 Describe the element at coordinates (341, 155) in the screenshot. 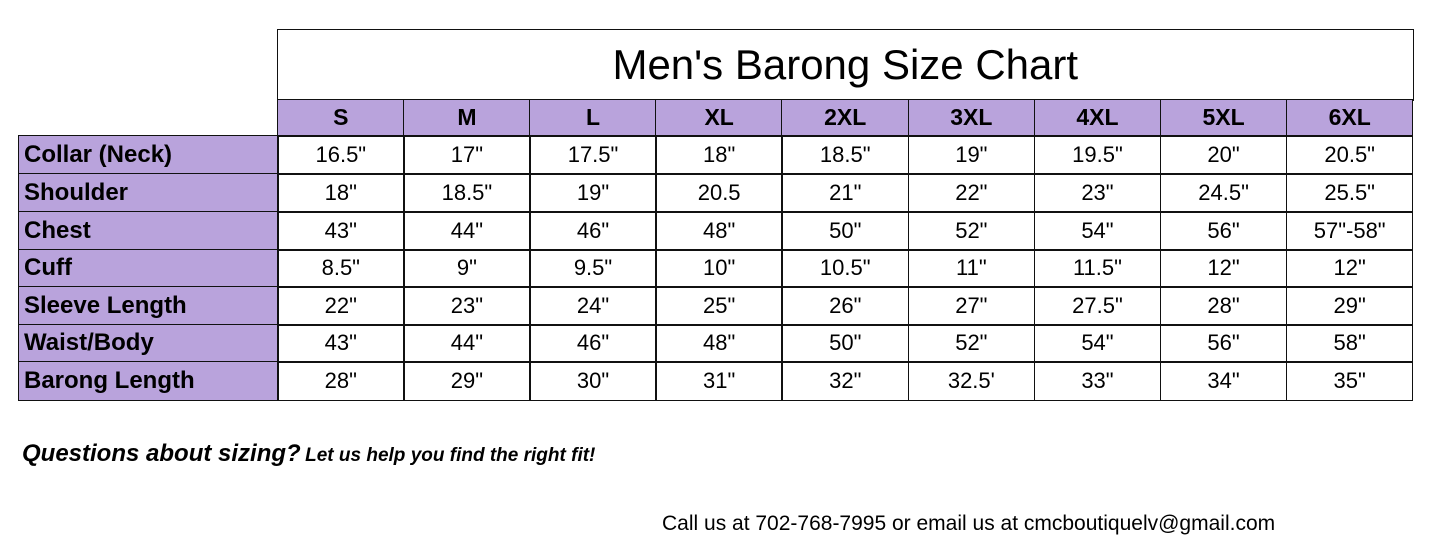

I see `table-cell: 16.5"` at that location.